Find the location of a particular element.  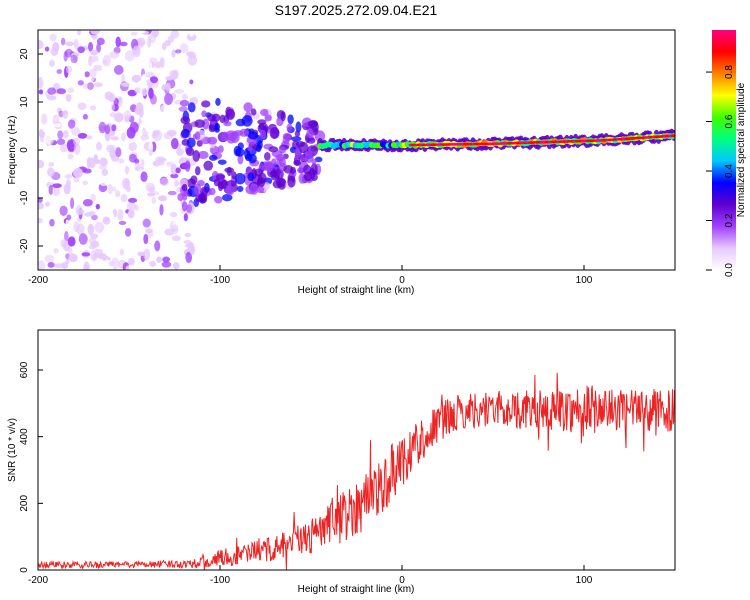

x-tick-label: 0 is located at coordinates (402, 280).